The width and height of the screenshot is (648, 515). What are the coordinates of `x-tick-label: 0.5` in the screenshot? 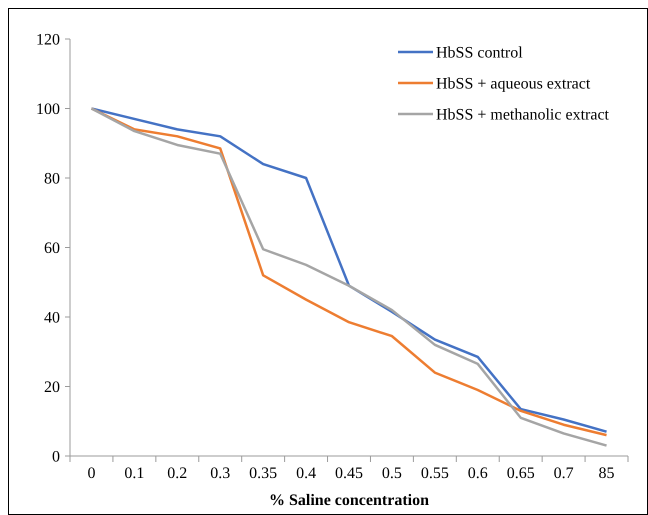 It's located at (392, 473).